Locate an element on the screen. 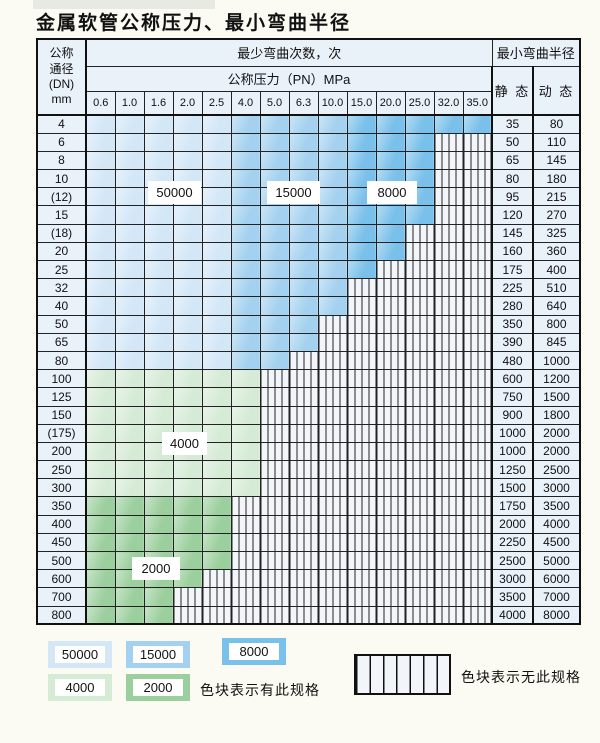 This screenshot has width=600, height=743. dn-value: 20 is located at coordinates (61, 251).